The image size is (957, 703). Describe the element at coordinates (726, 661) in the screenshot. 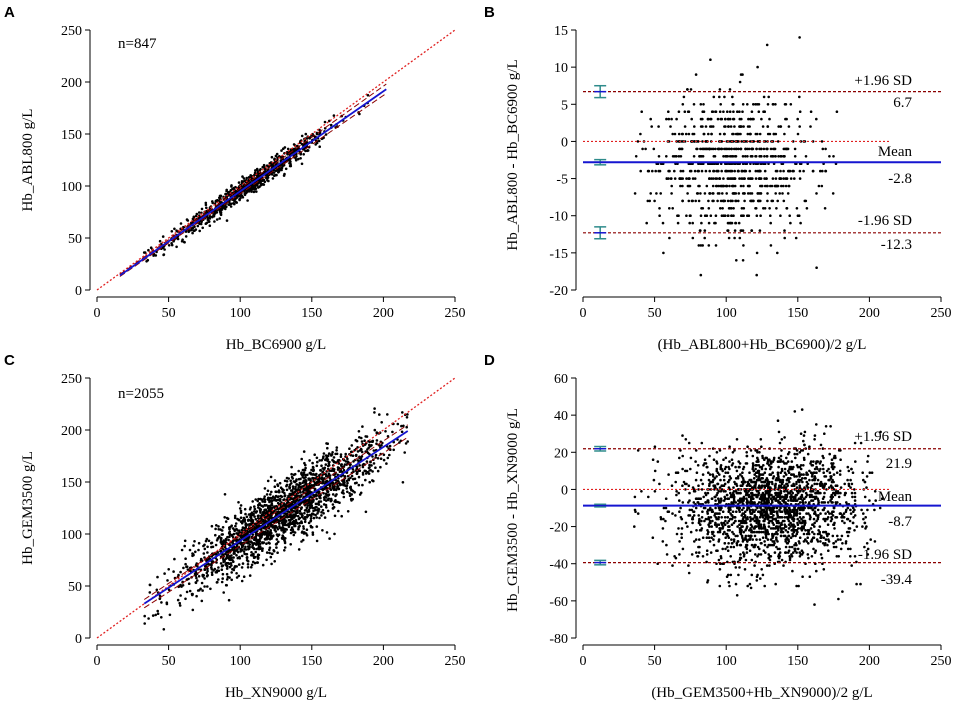

I see `panel-d-x-tick-label: 100` at that location.